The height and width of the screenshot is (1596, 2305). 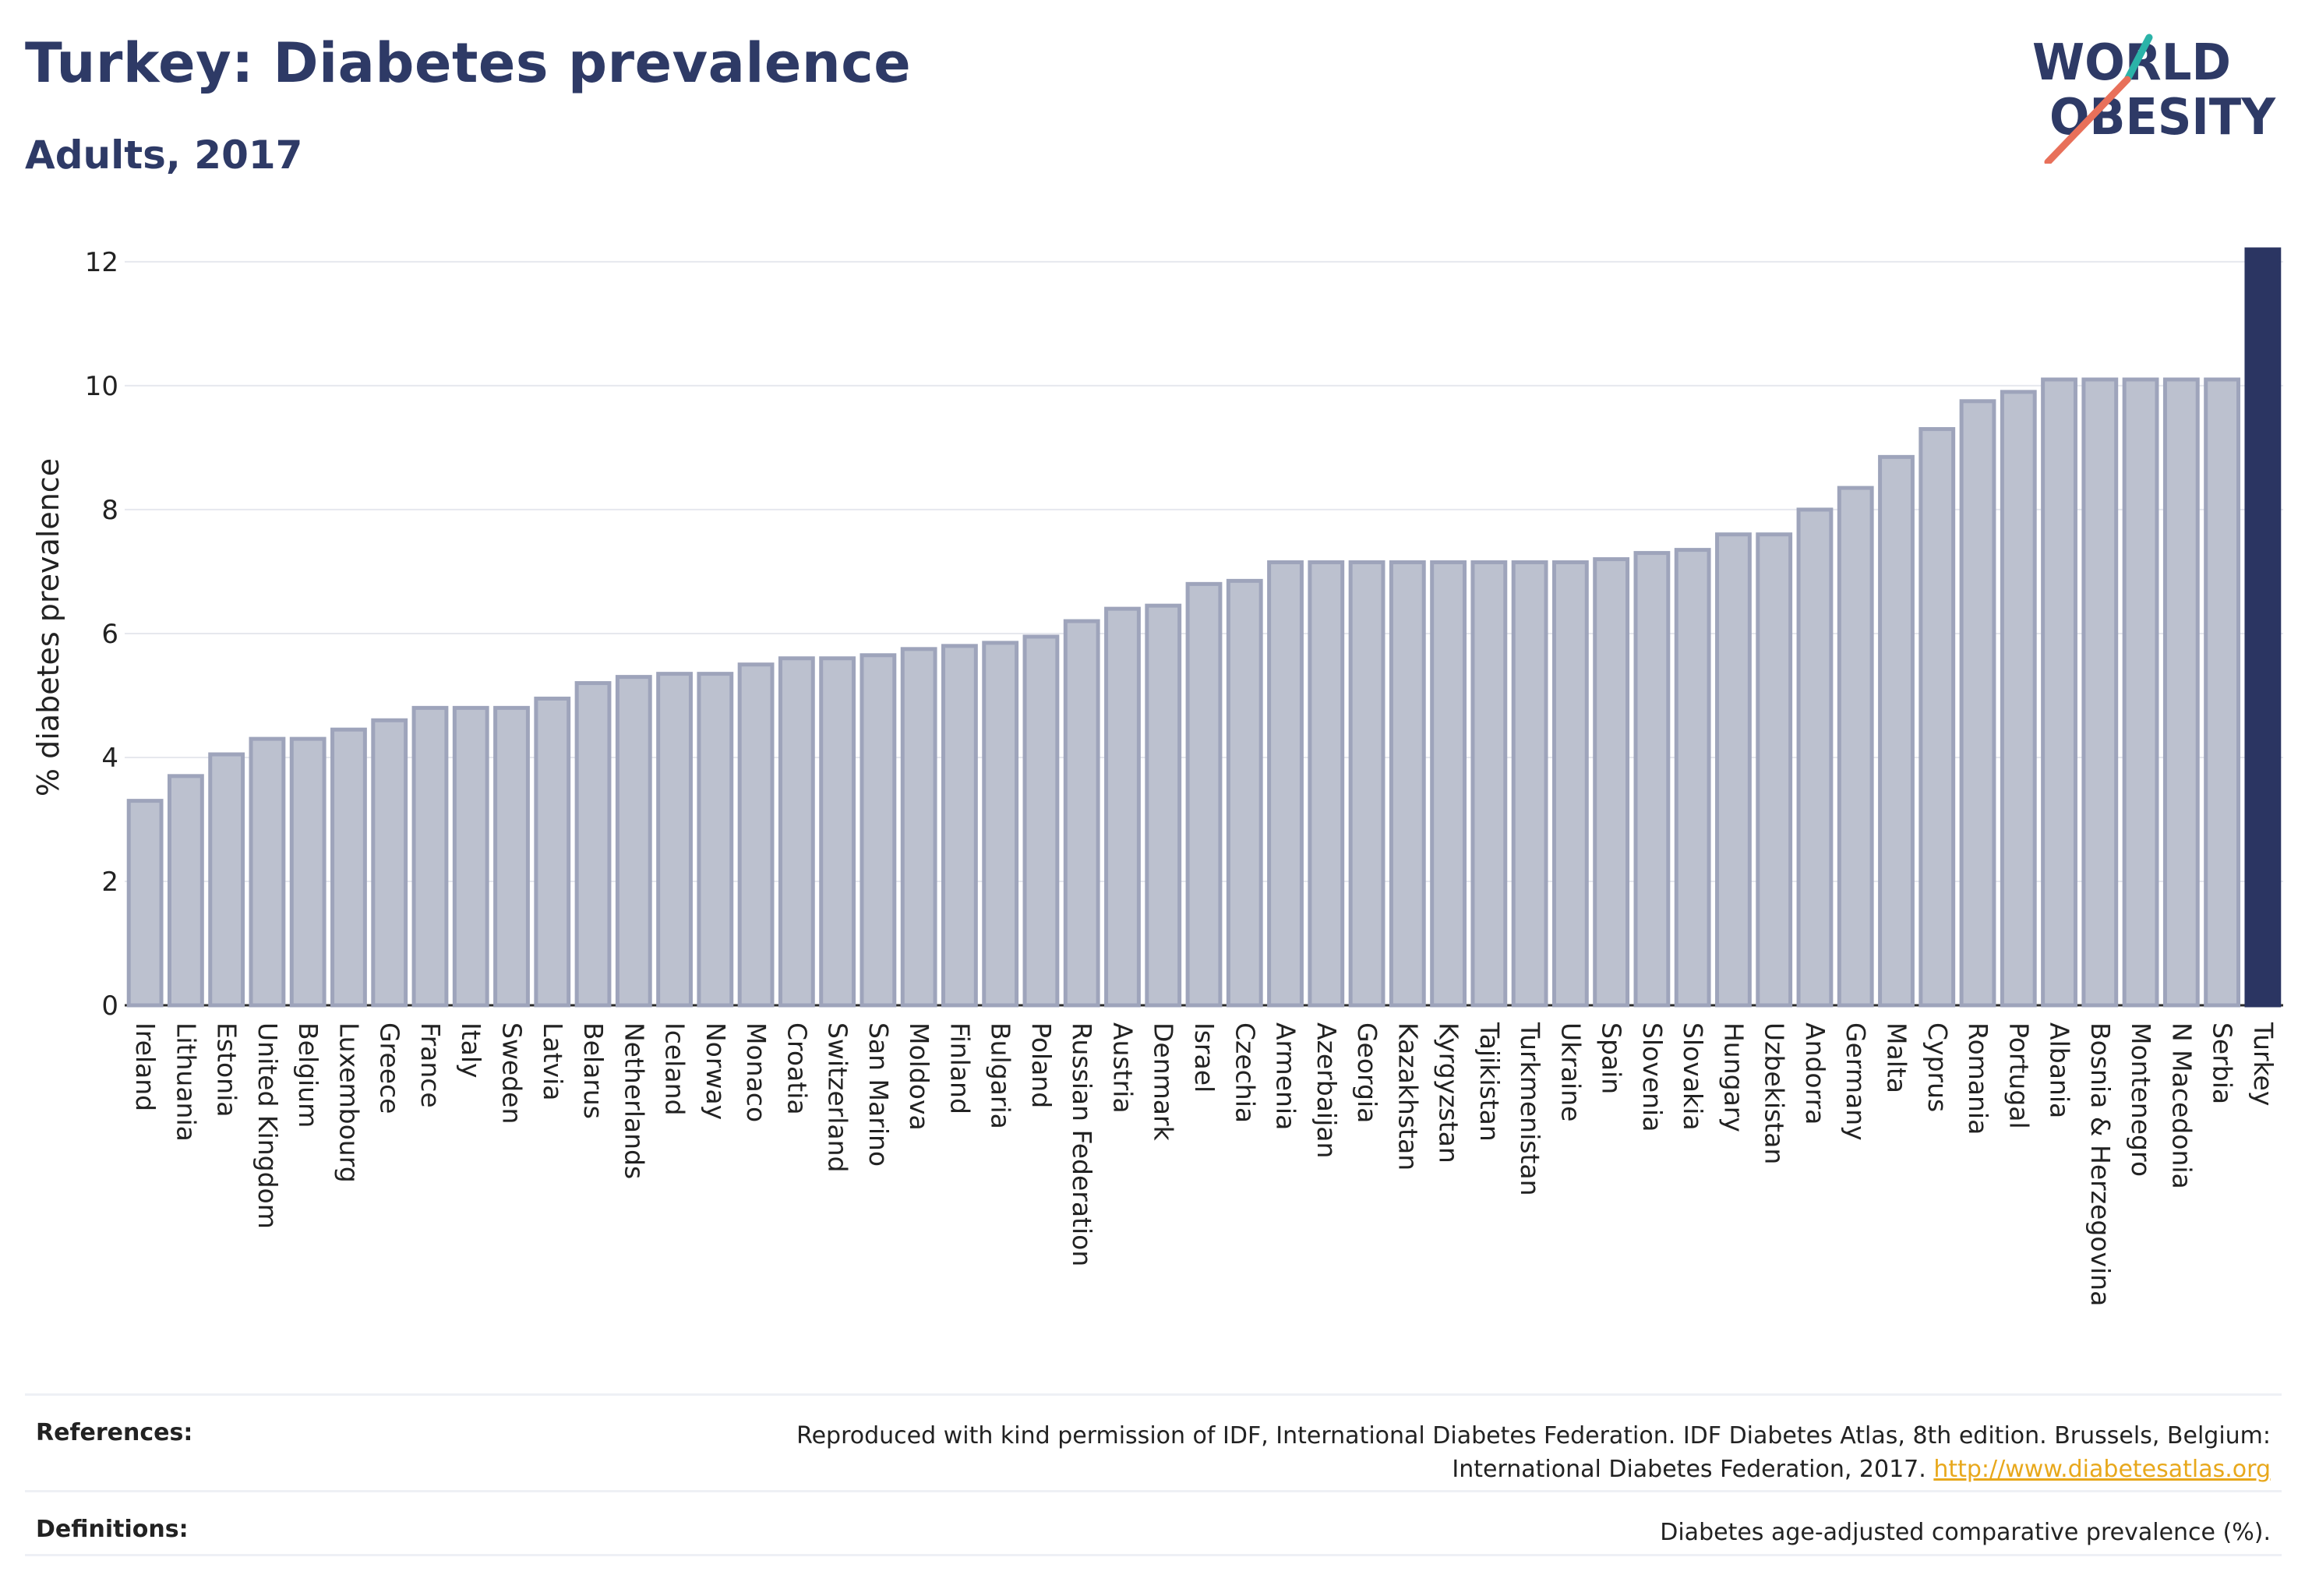 I want to click on x-tick-label: Finland, so click(x=959, y=1068).